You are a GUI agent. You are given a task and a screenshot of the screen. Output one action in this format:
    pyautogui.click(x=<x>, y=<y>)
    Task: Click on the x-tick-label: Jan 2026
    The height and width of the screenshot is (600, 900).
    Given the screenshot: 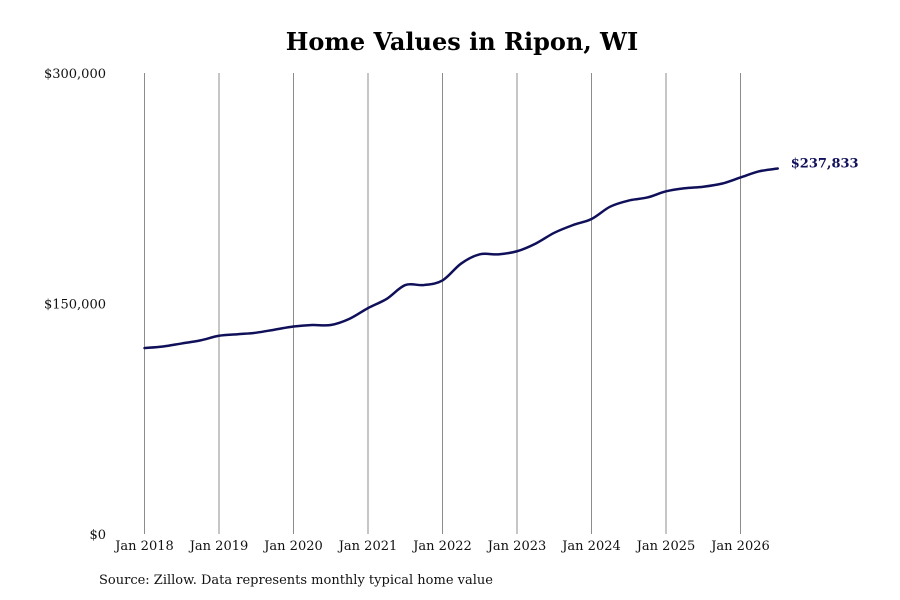 What is the action you would take?
    pyautogui.click(x=739, y=546)
    